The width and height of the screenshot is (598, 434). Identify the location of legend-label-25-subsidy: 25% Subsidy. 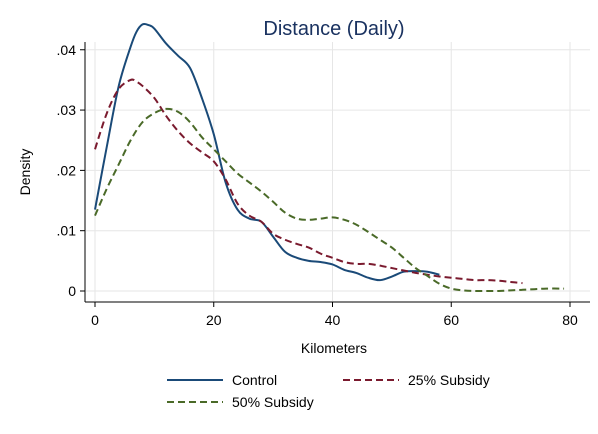
(449, 380).